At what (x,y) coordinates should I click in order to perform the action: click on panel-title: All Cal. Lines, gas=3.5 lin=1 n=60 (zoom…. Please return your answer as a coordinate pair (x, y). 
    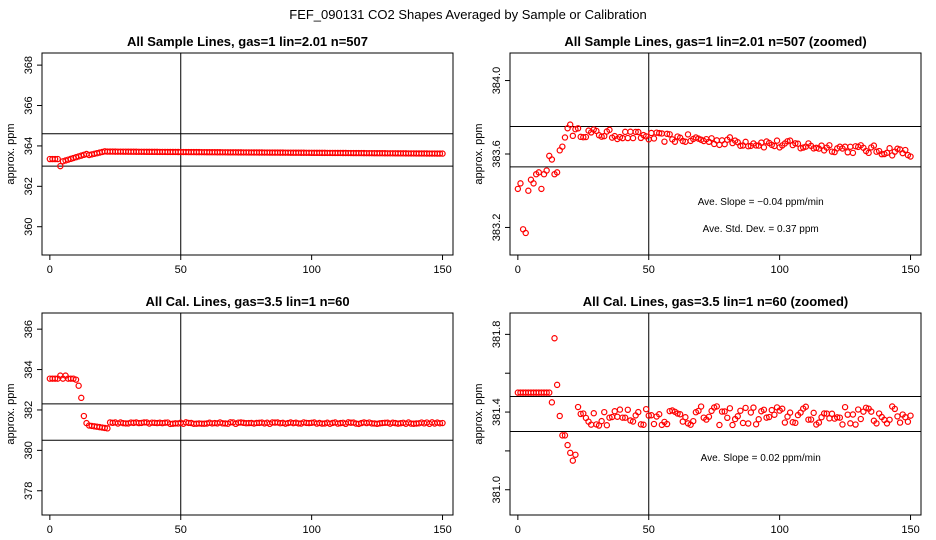
    Looking at the image, I should click on (716, 301).